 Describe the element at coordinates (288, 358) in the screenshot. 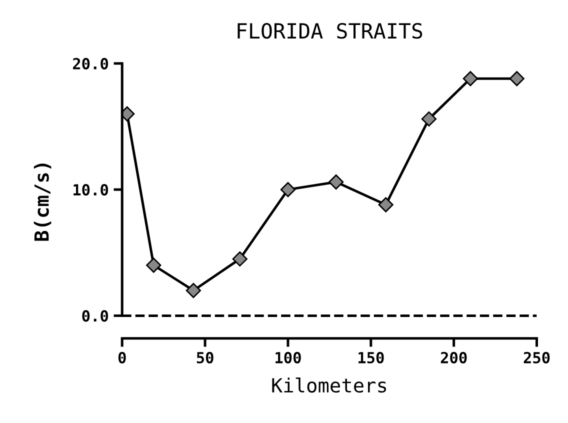

I see `x-tick-label: 100` at that location.